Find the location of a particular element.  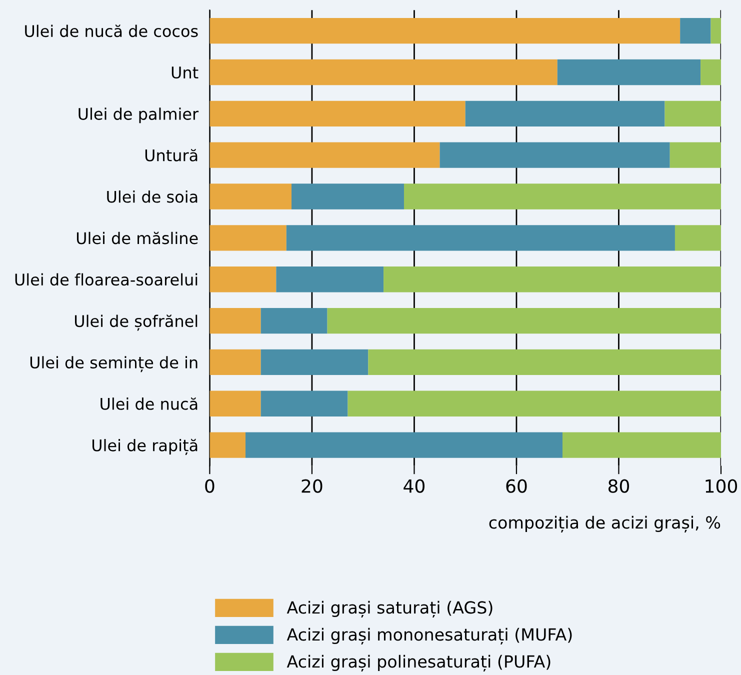

y-tick-label: Ulei de nucă is located at coordinates (149, 403).